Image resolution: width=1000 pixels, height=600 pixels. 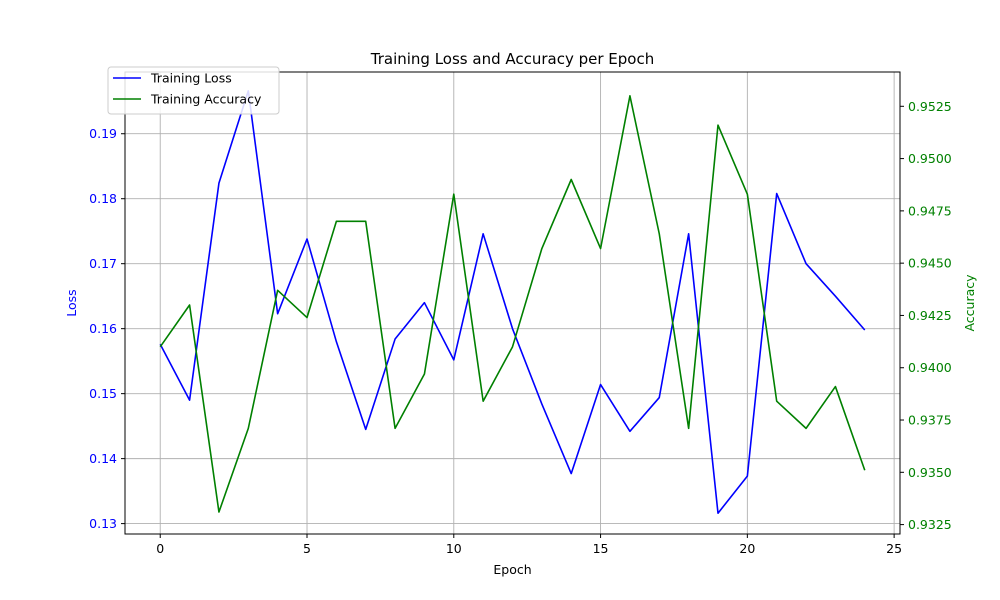 What do you see at coordinates (103, 393) in the screenshot?
I see `y-left-tick-label: 0.15` at bounding box center [103, 393].